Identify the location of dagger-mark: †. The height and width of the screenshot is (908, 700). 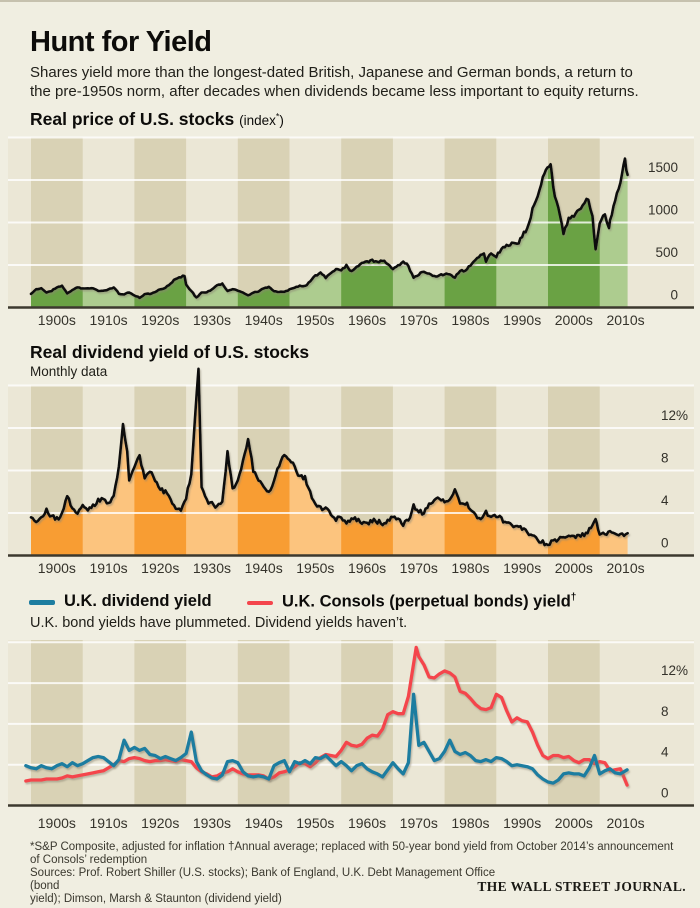
(573, 597).